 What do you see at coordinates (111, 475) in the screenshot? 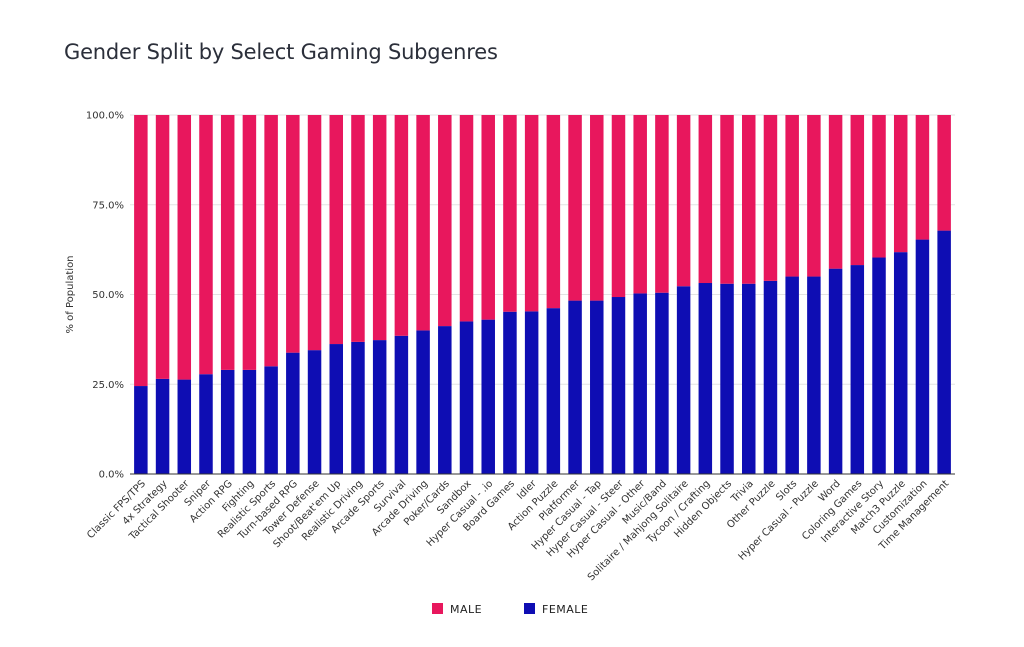
I see `y-tick-label: 0.0%` at bounding box center [111, 475].